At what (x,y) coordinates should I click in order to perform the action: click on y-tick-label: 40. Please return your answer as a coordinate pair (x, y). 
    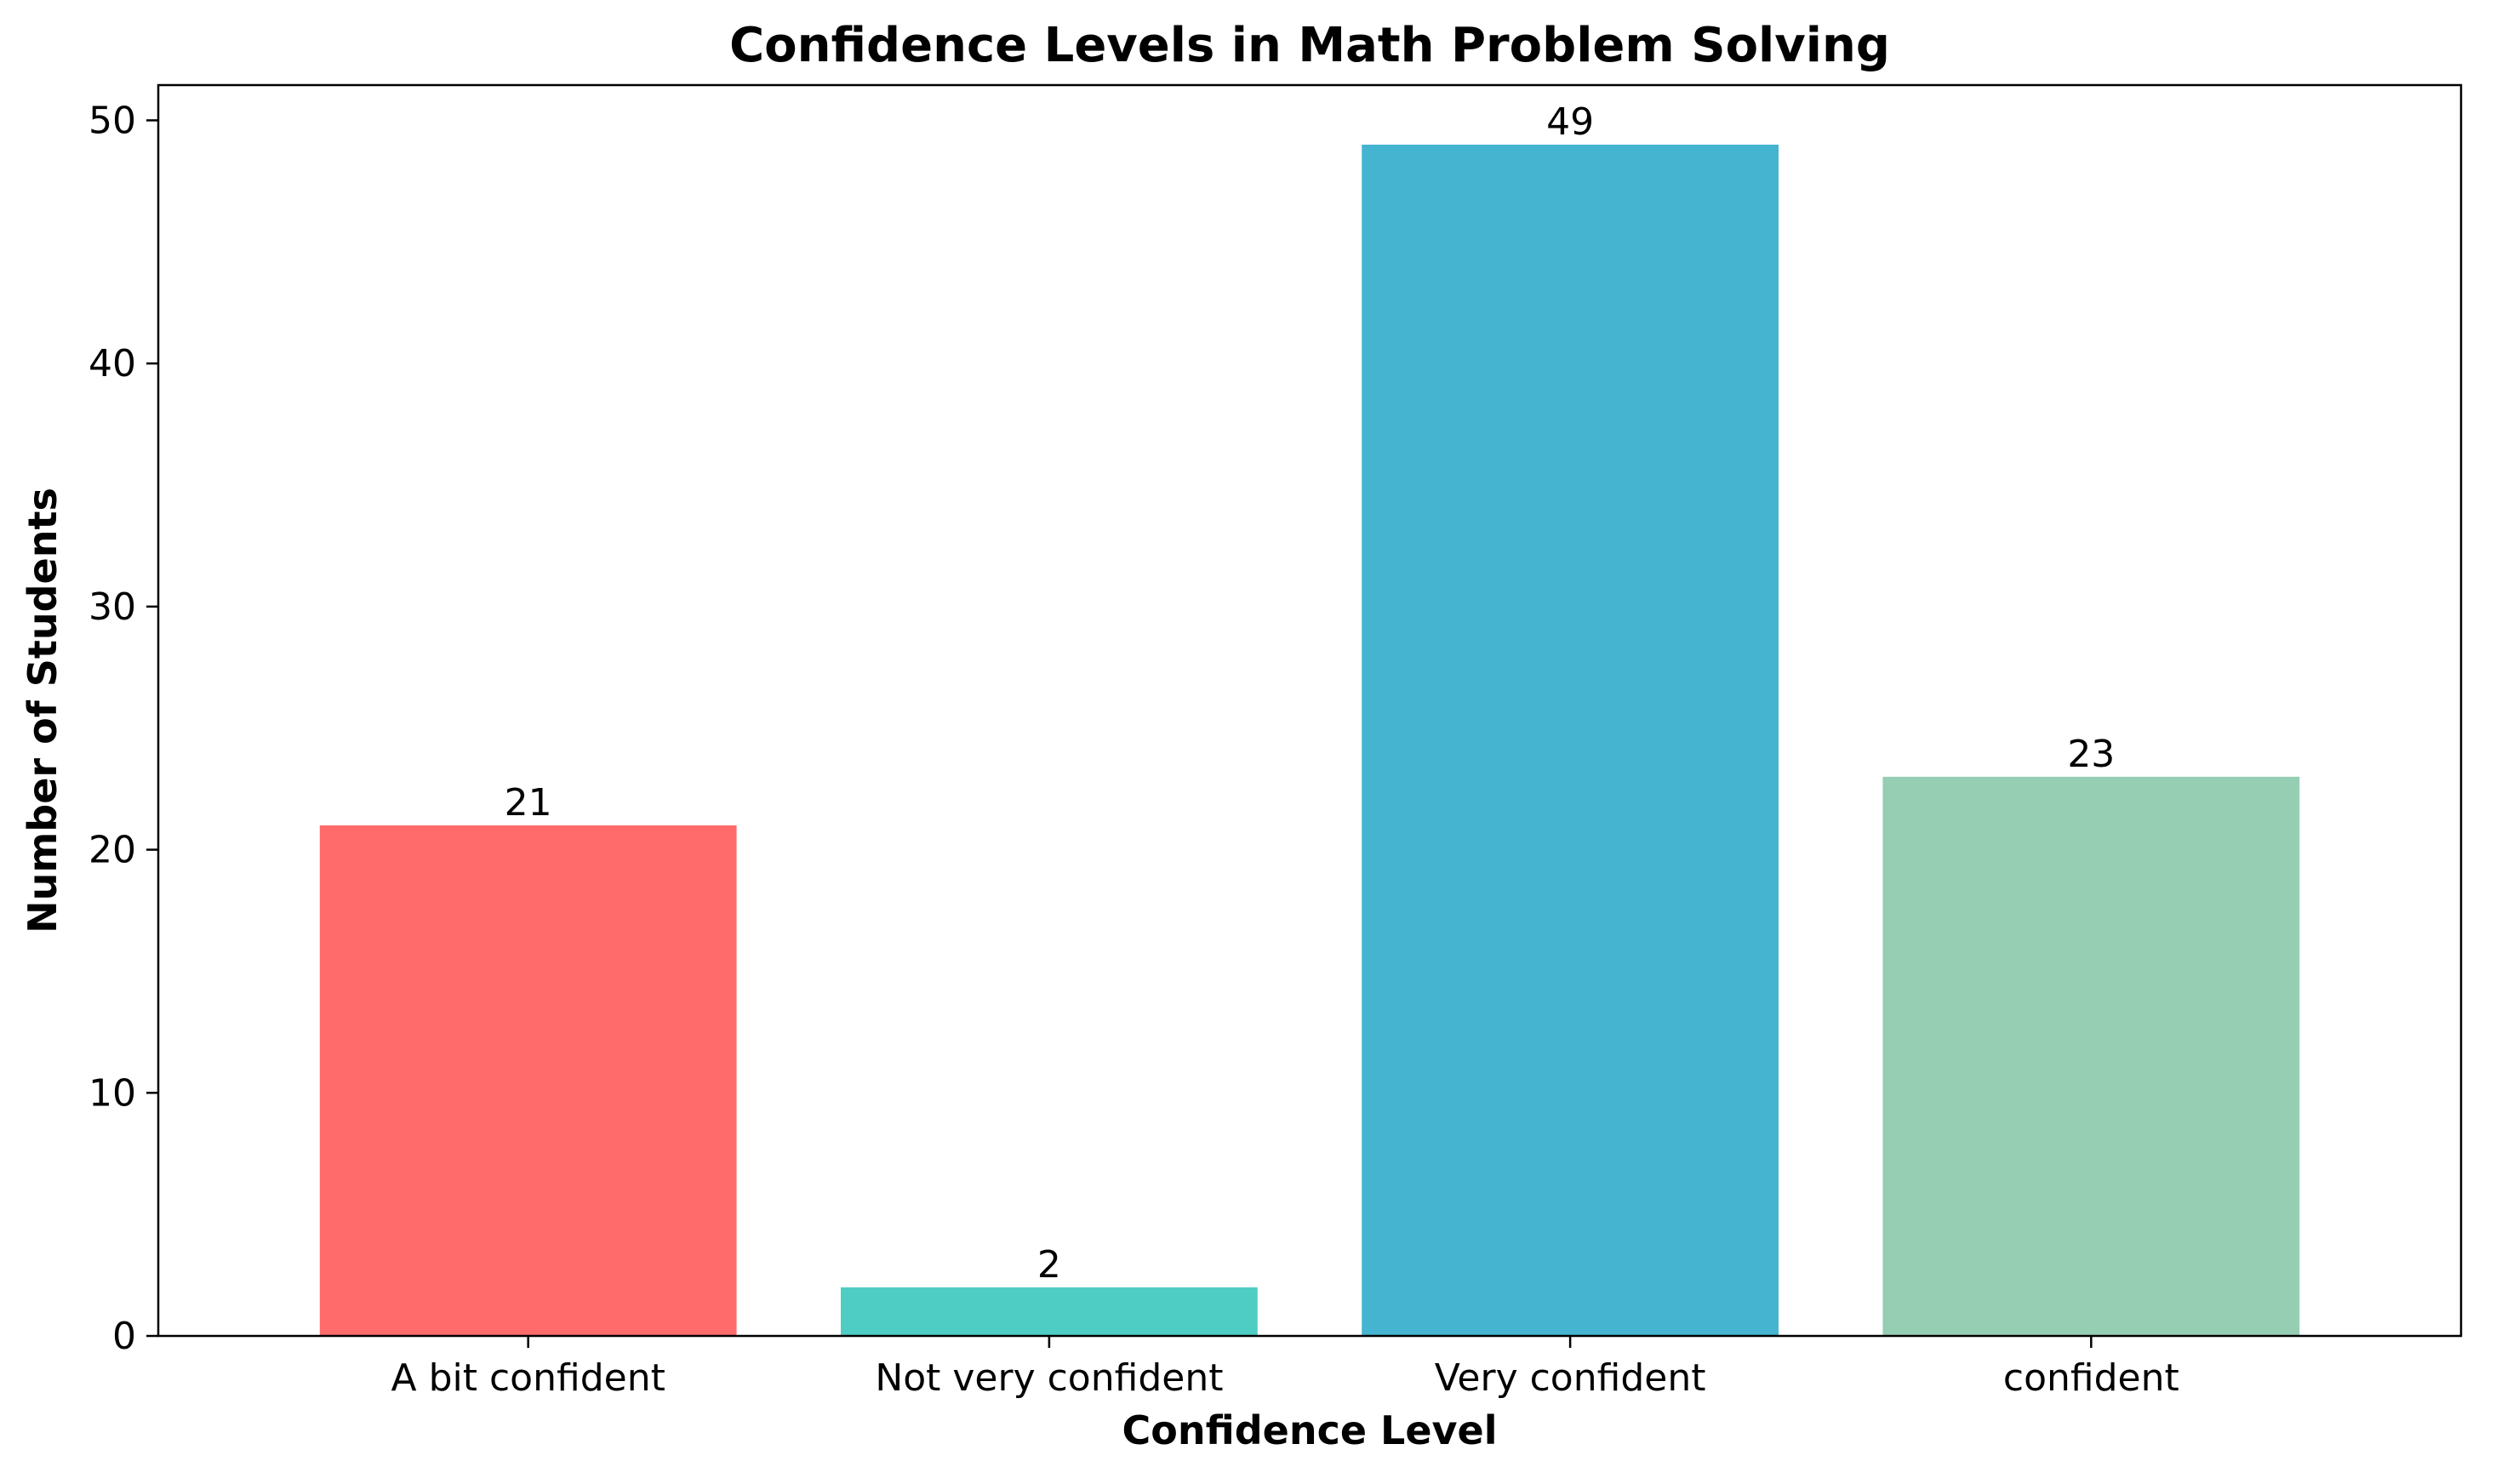
    Looking at the image, I should click on (112, 363).